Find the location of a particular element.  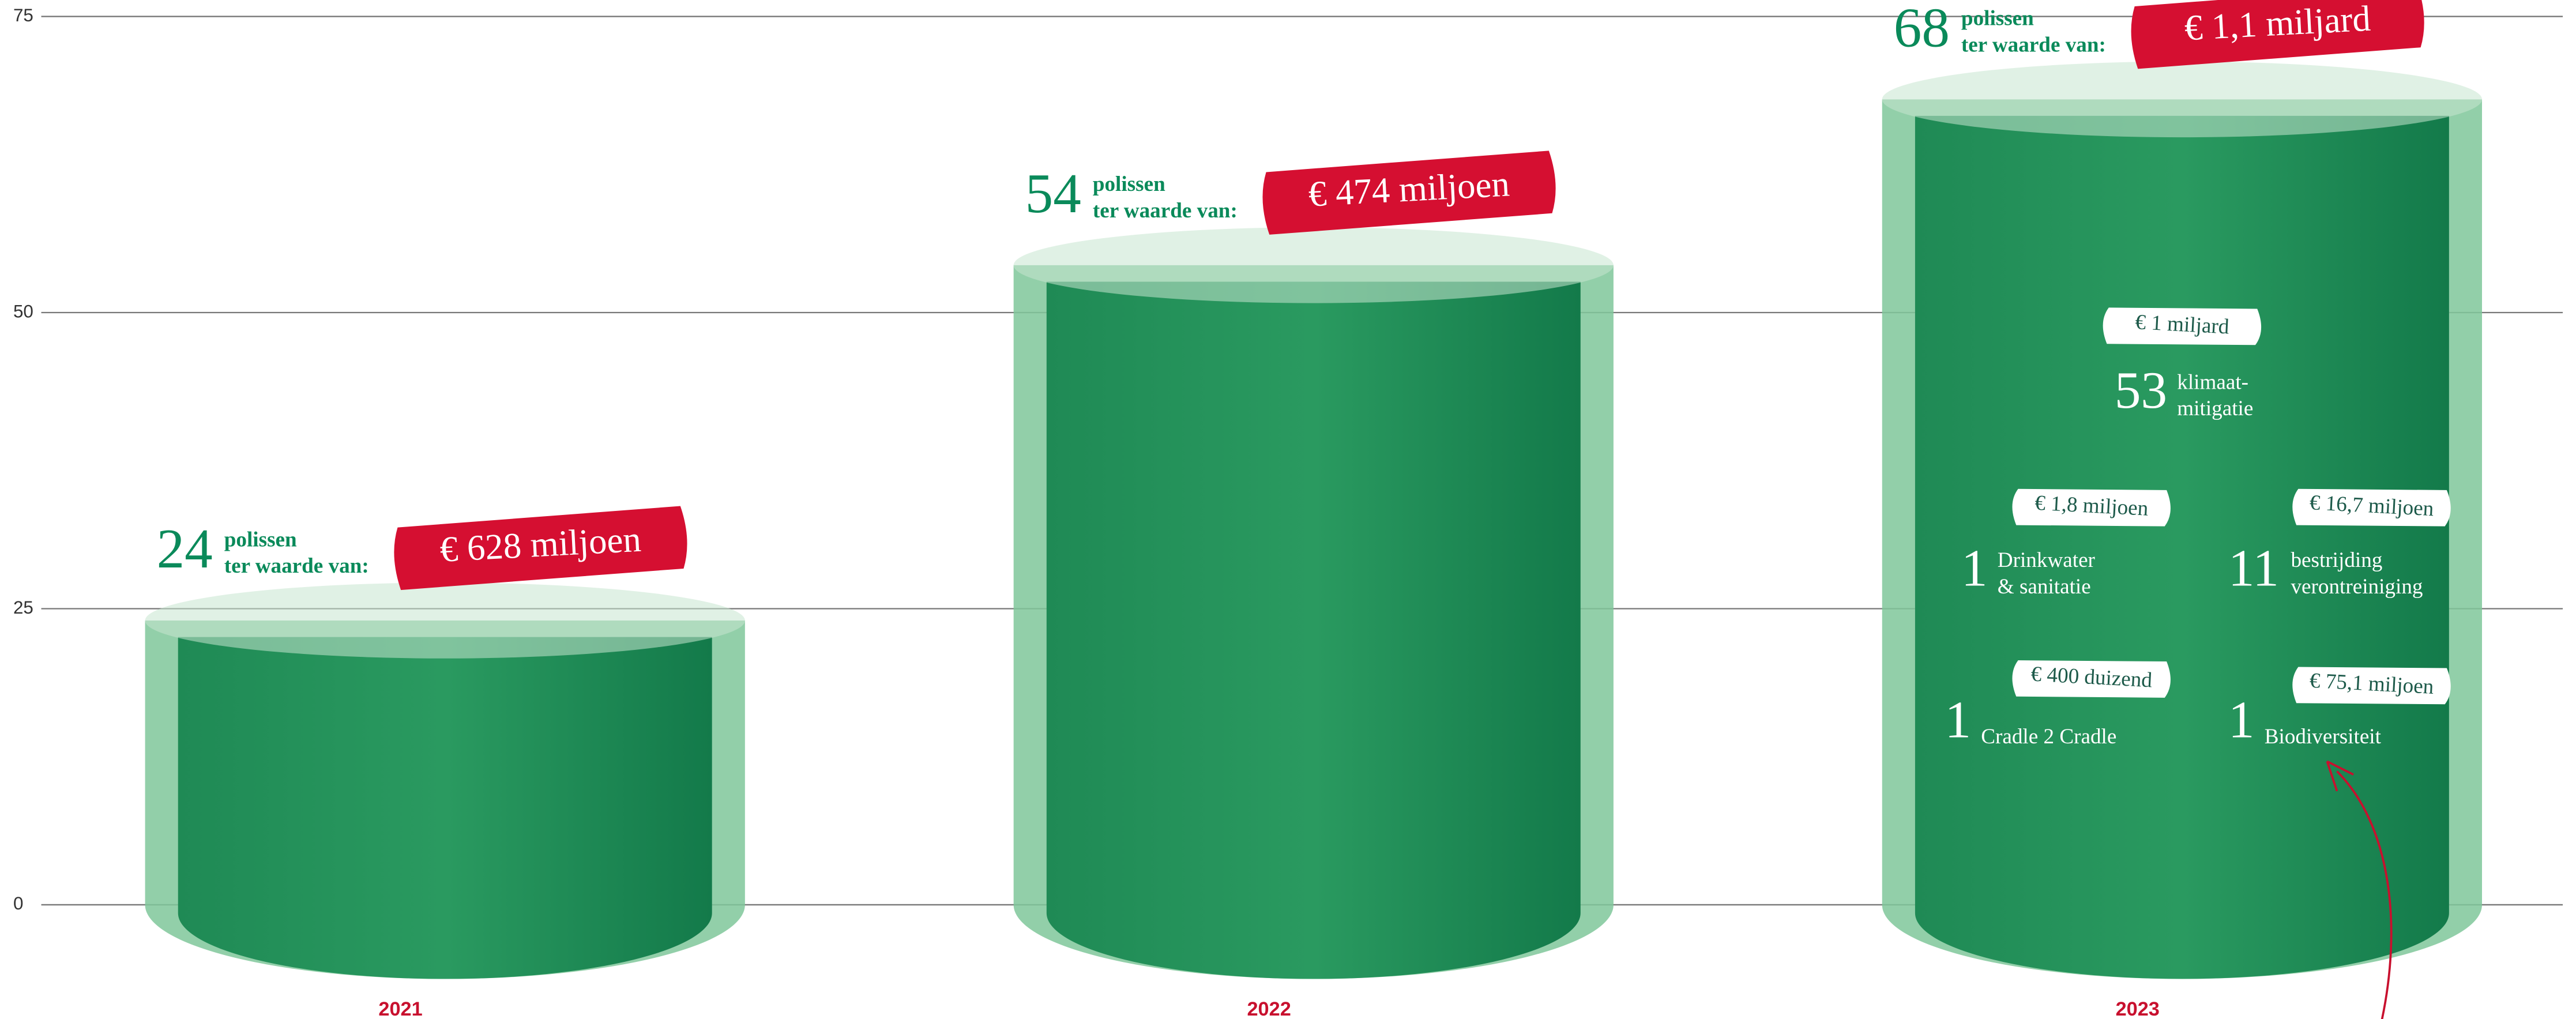

y-tick-label: 75 is located at coordinates (23, 15).